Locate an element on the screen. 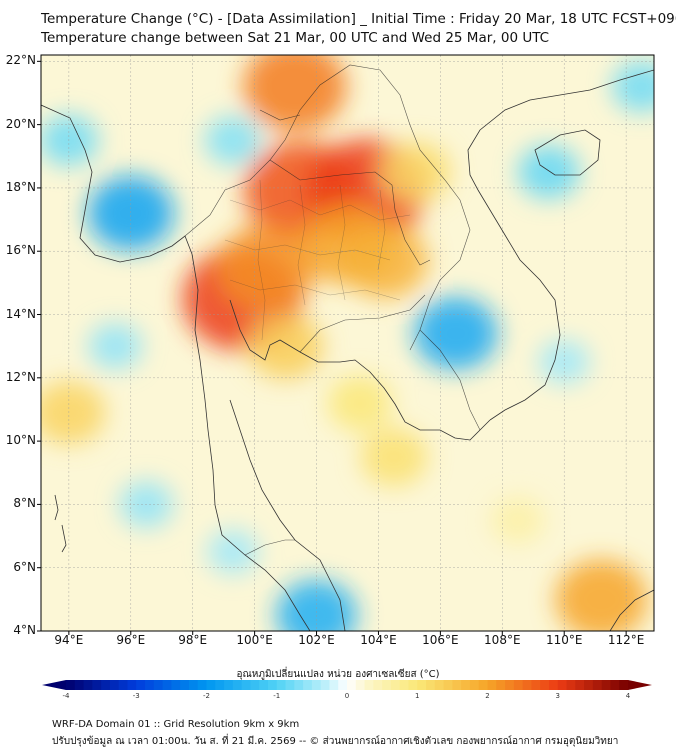  mekong-border is located at coordinates (350, 212).